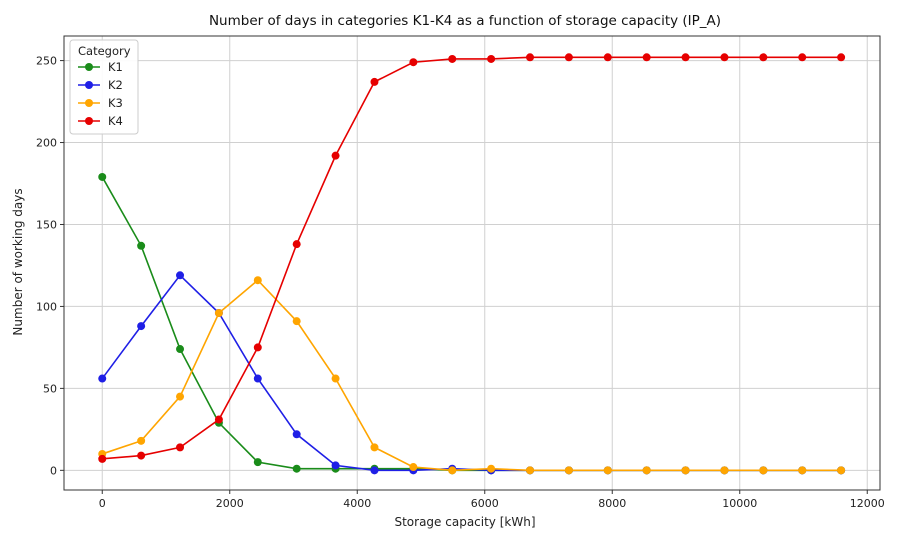 The height and width of the screenshot is (540, 897). What do you see at coordinates (230, 503) in the screenshot?
I see `x-tick-label: 2000` at bounding box center [230, 503].